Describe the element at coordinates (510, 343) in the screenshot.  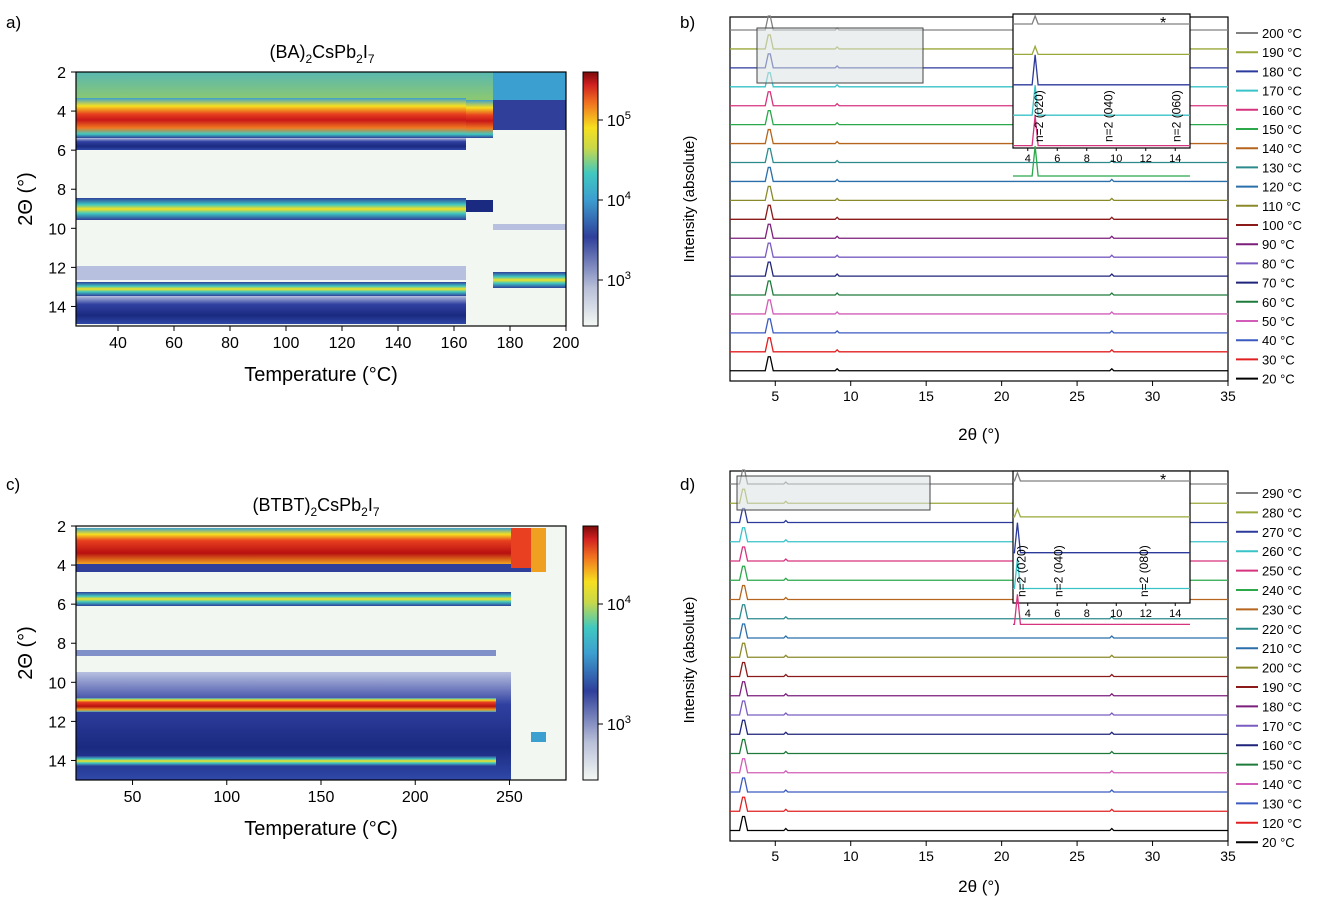
I see `x-tick-label: 180` at that location.